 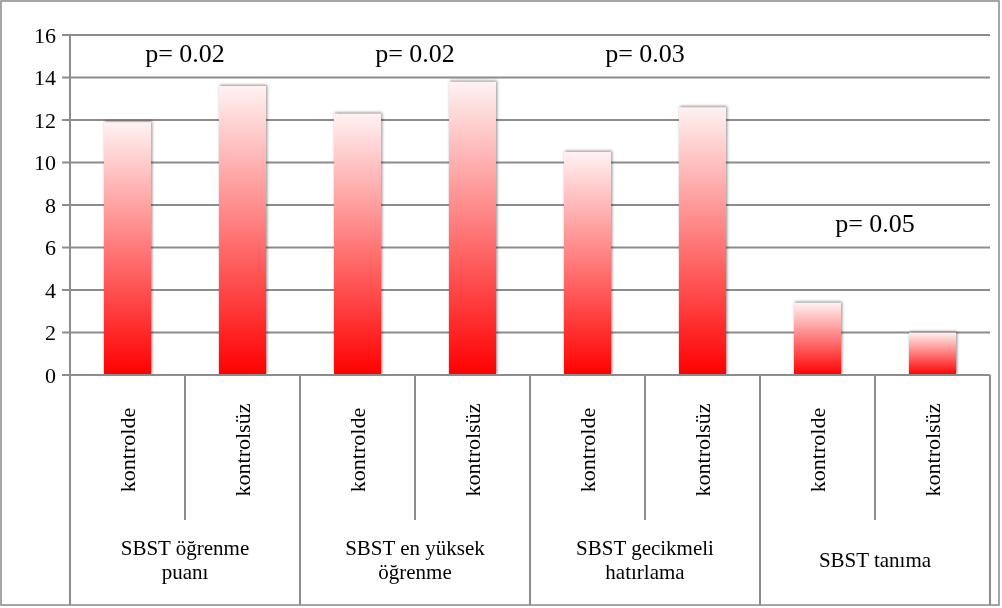 What do you see at coordinates (645, 560) in the screenshot?
I see `text: SBST gecikmeli hatırlama` at bounding box center [645, 560].